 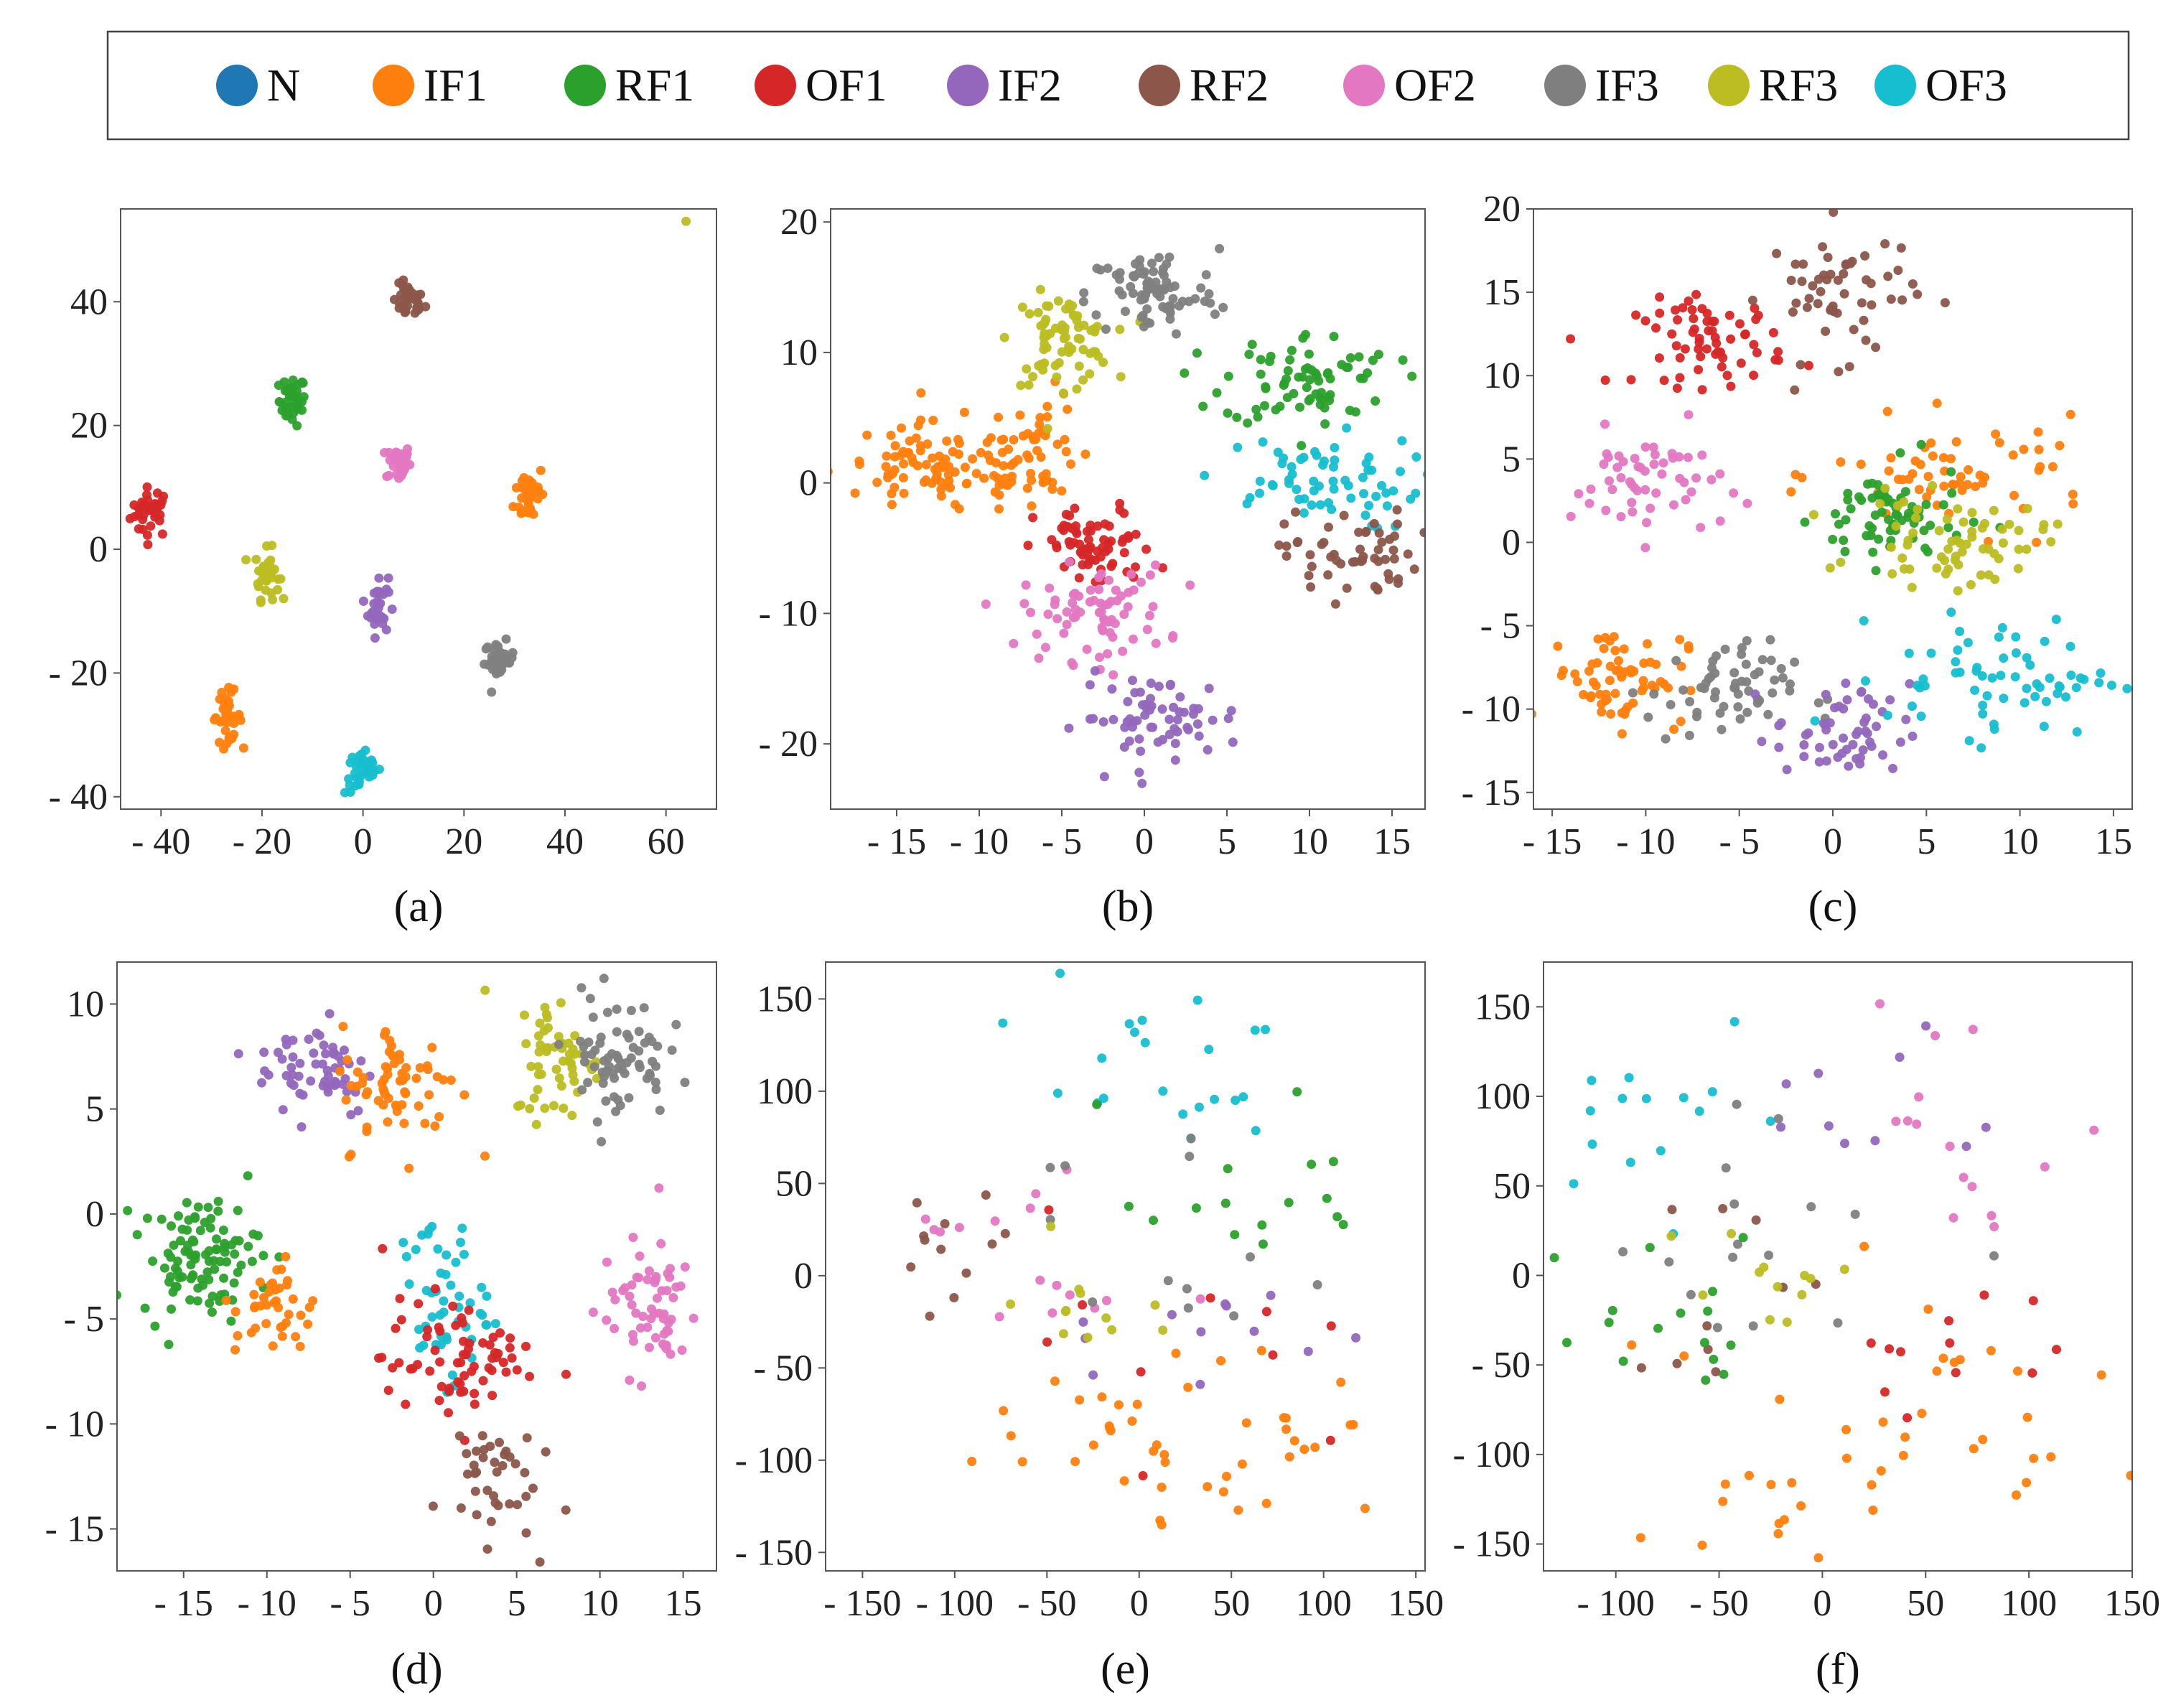 I want to click on y-tick-label: 150, so click(x=785, y=999).